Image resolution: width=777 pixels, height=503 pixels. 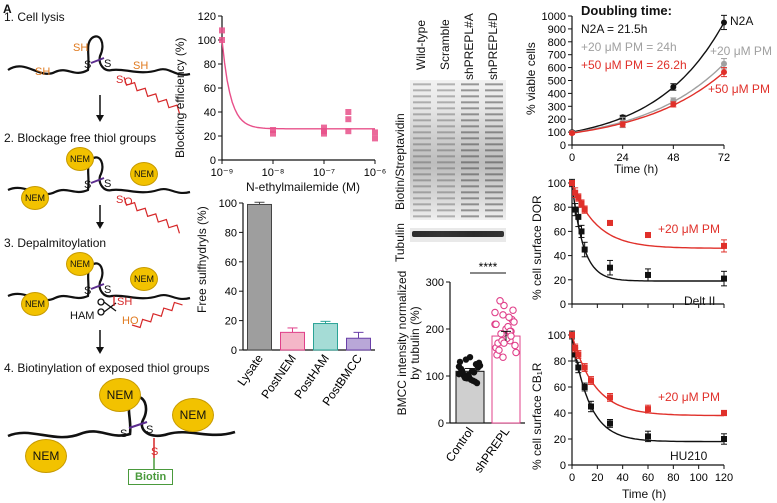 I want to click on x-tick-label: 40, so click(x=623, y=478).